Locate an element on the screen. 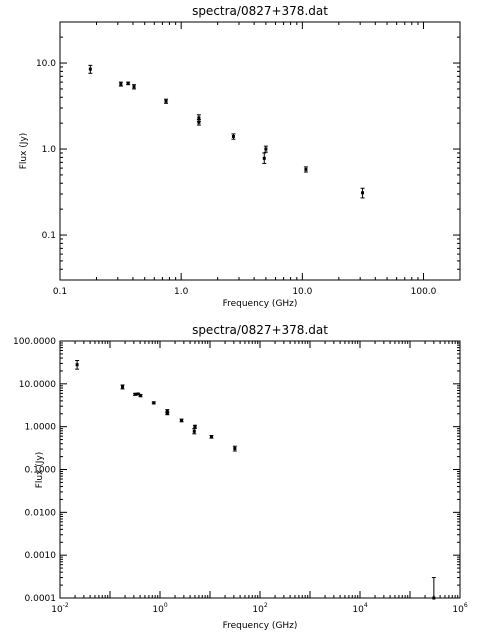 Image resolution: width=480 pixels, height=640 pixels. x-tick-label: 10⁶ is located at coordinates (459, 608).